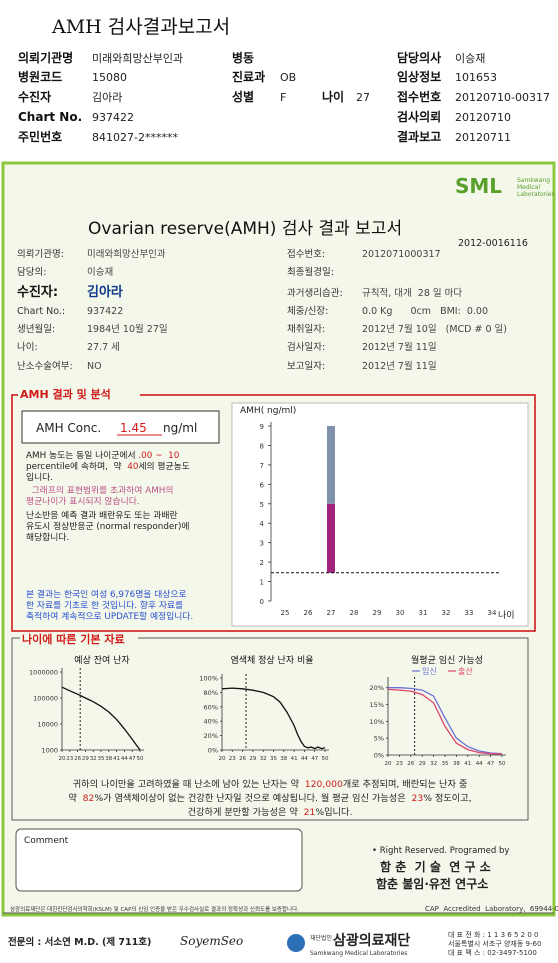 The image size is (558, 963). I want to click on curve, so click(445, 721).